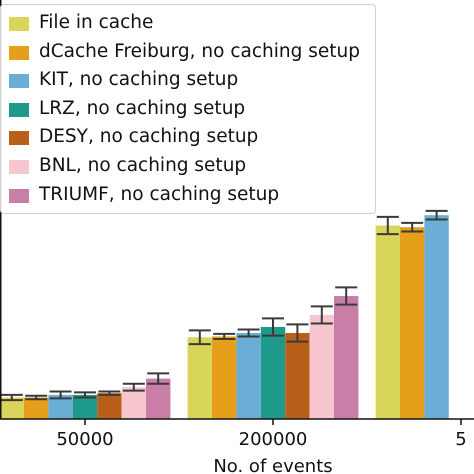 This screenshot has width=474, height=474. I want to click on legend-entry-2: KIT, no caching setup, so click(192, 80).